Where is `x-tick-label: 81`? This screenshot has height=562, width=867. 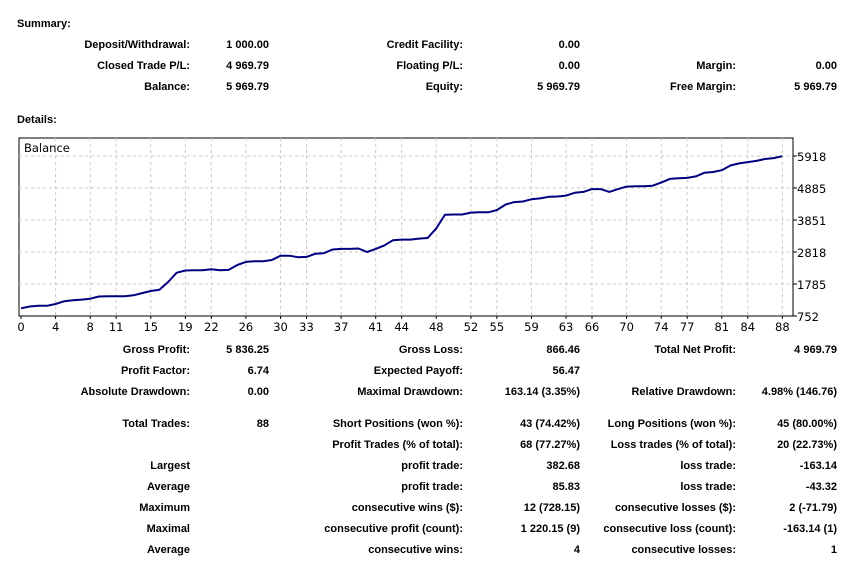 x-tick-label: 81 is located at coordinates (721, 327).